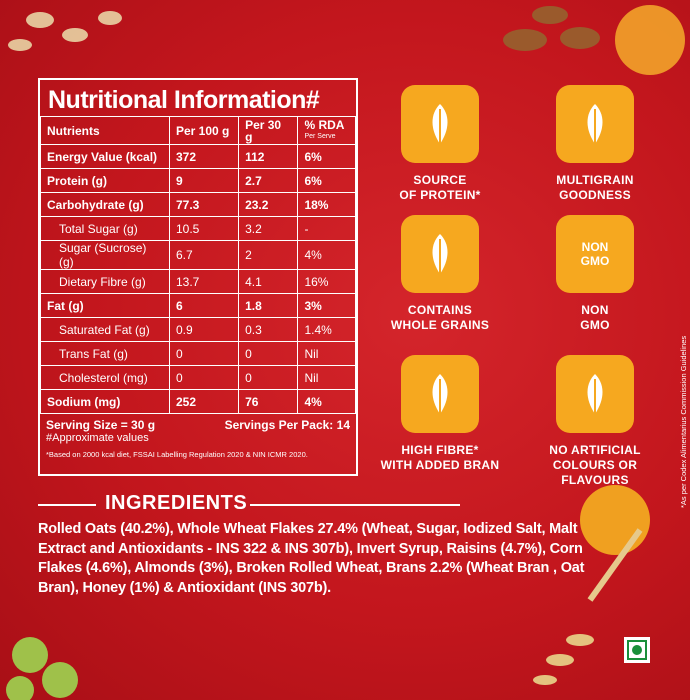 This screenshot has width=690, height=700. Describe the element at coordinates (204, 255) in the screenshot. I see `nutrient-value: 6.7` at that location.